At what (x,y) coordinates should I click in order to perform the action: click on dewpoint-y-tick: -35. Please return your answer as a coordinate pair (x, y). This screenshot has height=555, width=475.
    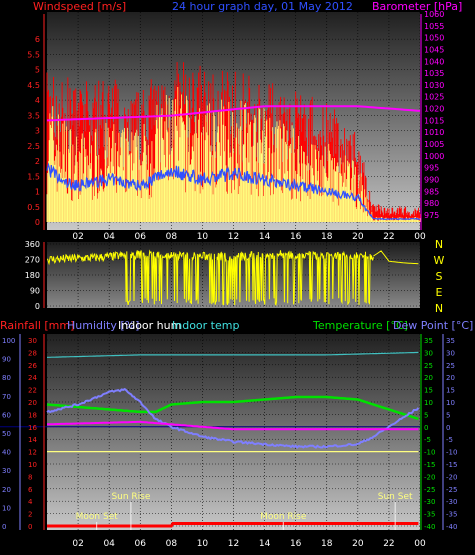
    Looking at the image, I should click on (451, 515).